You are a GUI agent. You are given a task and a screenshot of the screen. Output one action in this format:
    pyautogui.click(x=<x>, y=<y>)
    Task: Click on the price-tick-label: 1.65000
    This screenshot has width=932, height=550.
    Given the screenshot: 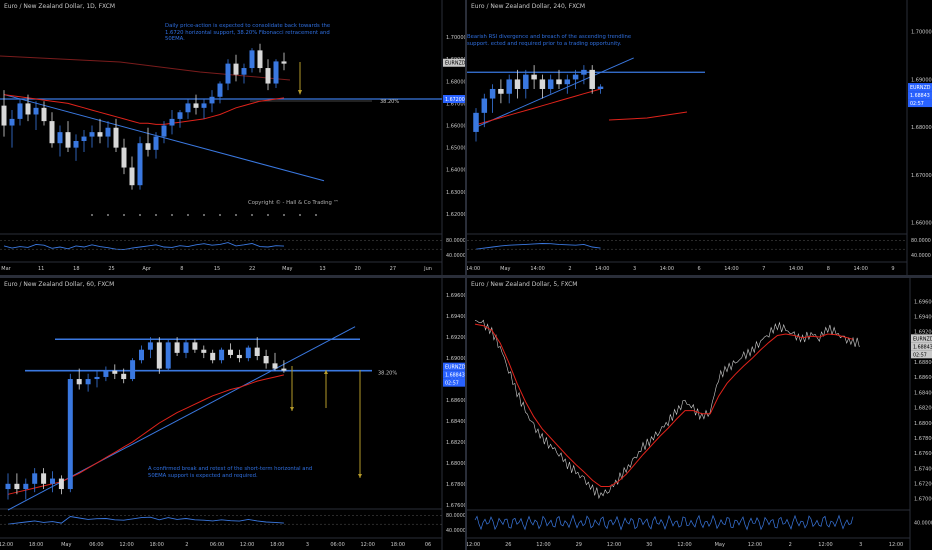 What is the action you would take?
    pyautogui.click(x=455, y=149)
    